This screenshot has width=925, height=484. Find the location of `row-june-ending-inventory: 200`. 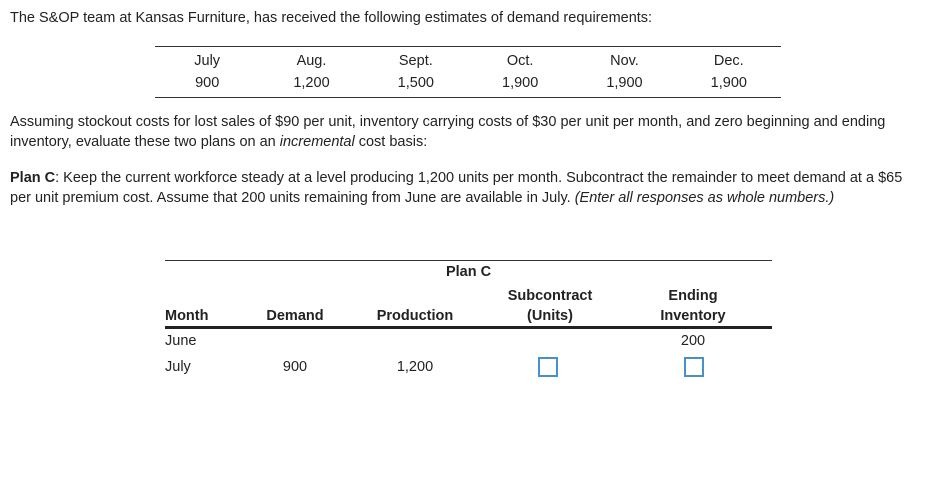

row-june-ending-inventory: 200 is located at coordinates (693, 341).